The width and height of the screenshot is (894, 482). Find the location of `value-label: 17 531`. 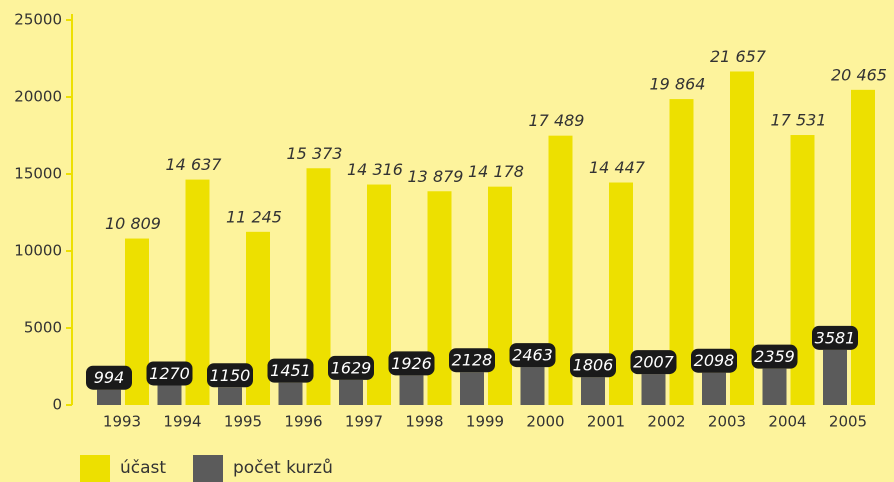

value-label: 17 531 is located at coordinates (799, 120).